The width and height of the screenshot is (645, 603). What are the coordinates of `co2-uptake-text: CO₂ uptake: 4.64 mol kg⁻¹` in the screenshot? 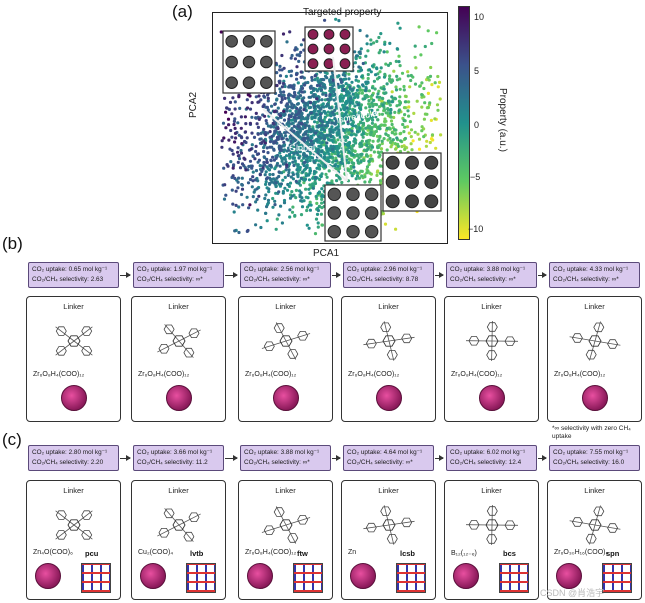 It's located at (385, 452).